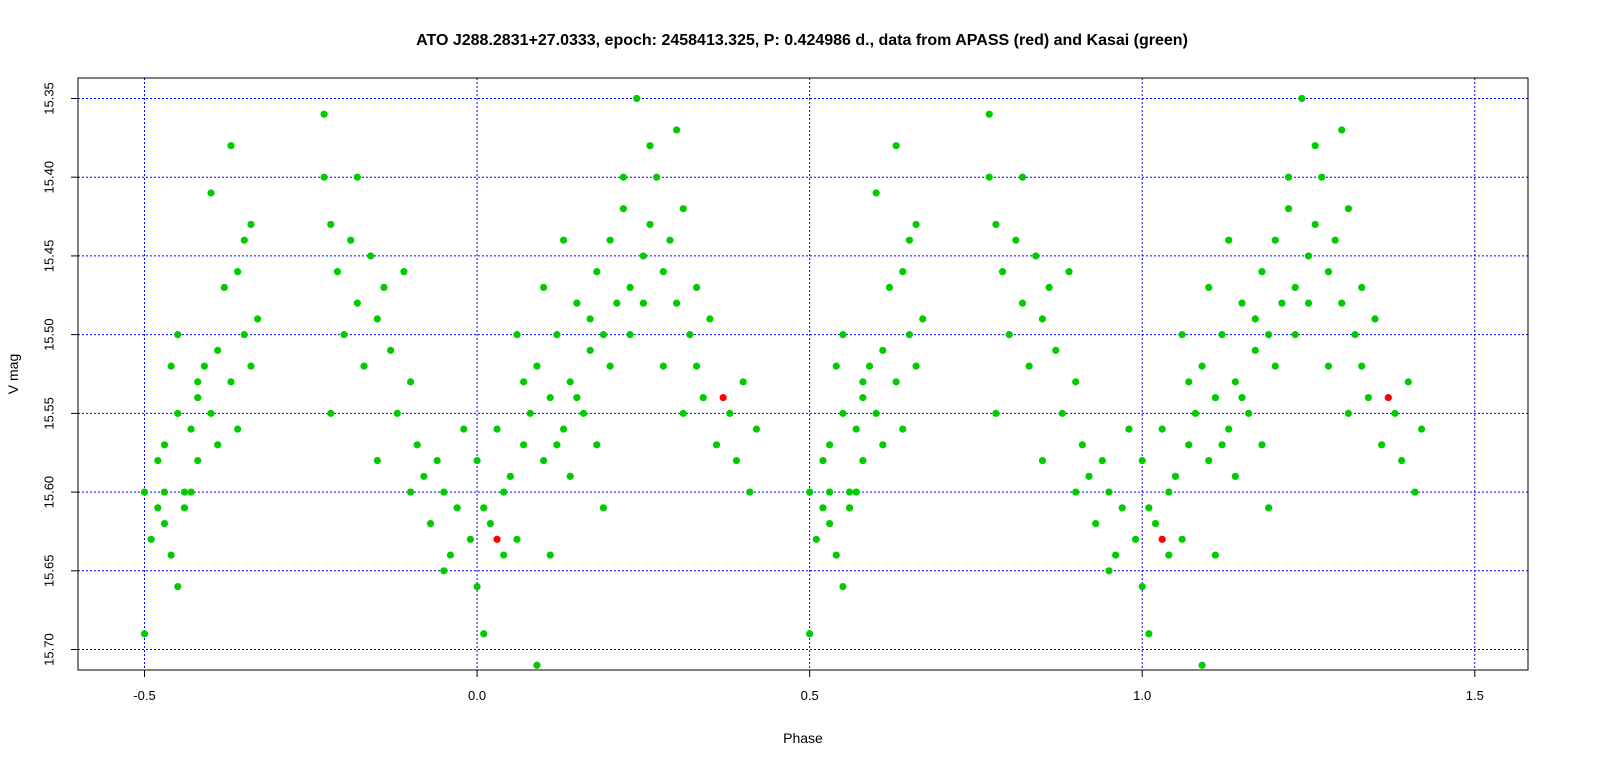  What do you see at coordinates (48, 413) in the screenshot?
I see `y-tick-label: 15.55` at bounding box center [48, 413].